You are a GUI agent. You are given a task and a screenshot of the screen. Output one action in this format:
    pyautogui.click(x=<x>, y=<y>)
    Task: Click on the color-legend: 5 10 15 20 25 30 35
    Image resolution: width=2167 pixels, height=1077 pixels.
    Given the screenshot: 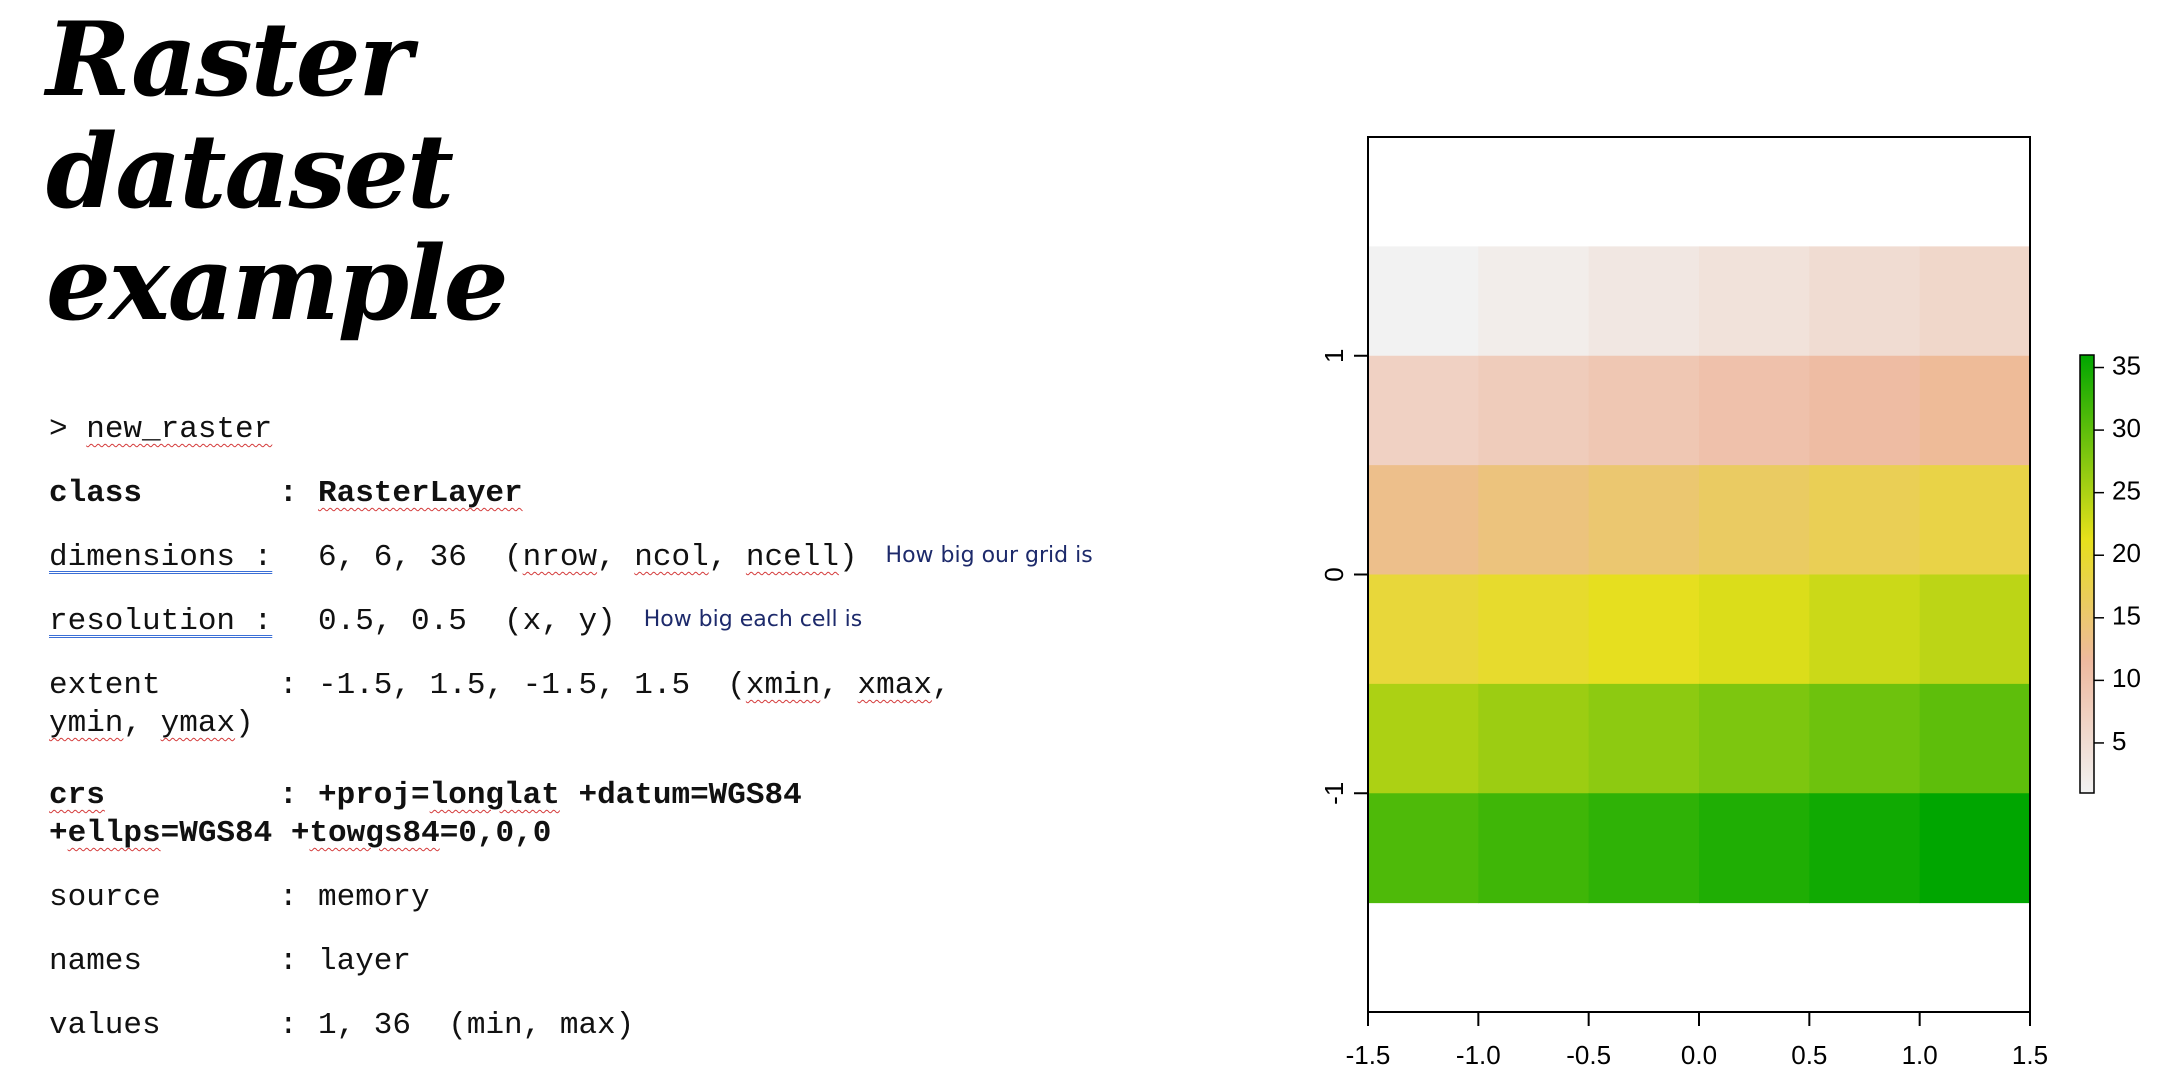 What is the action you would take?
    pyautogui.click(x=2110, y=572)
    